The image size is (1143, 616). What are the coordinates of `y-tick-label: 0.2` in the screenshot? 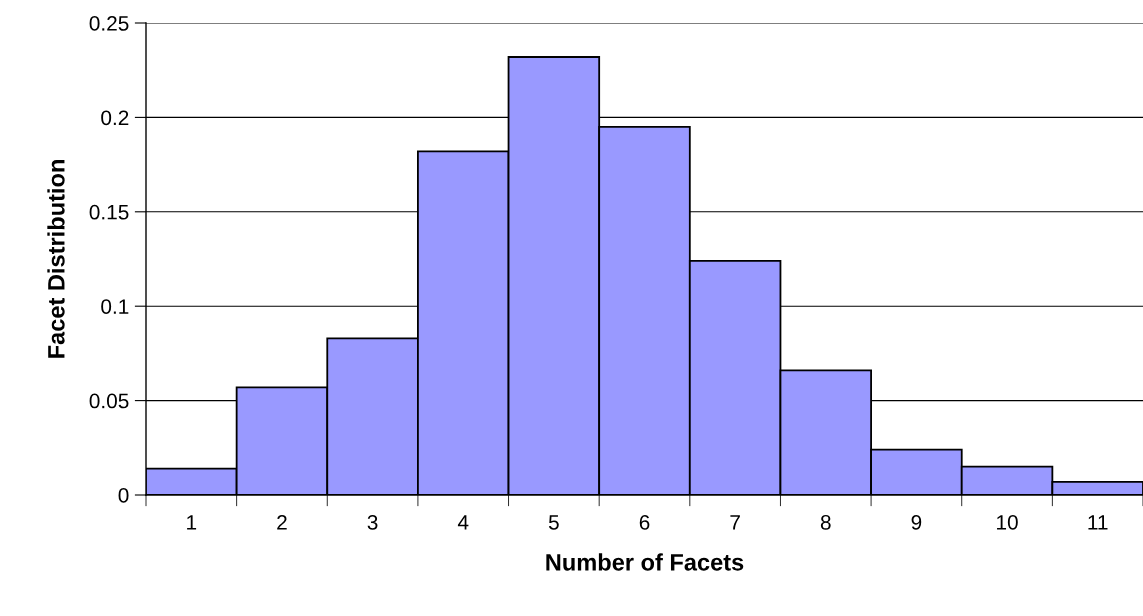 It's located at (115, 118).